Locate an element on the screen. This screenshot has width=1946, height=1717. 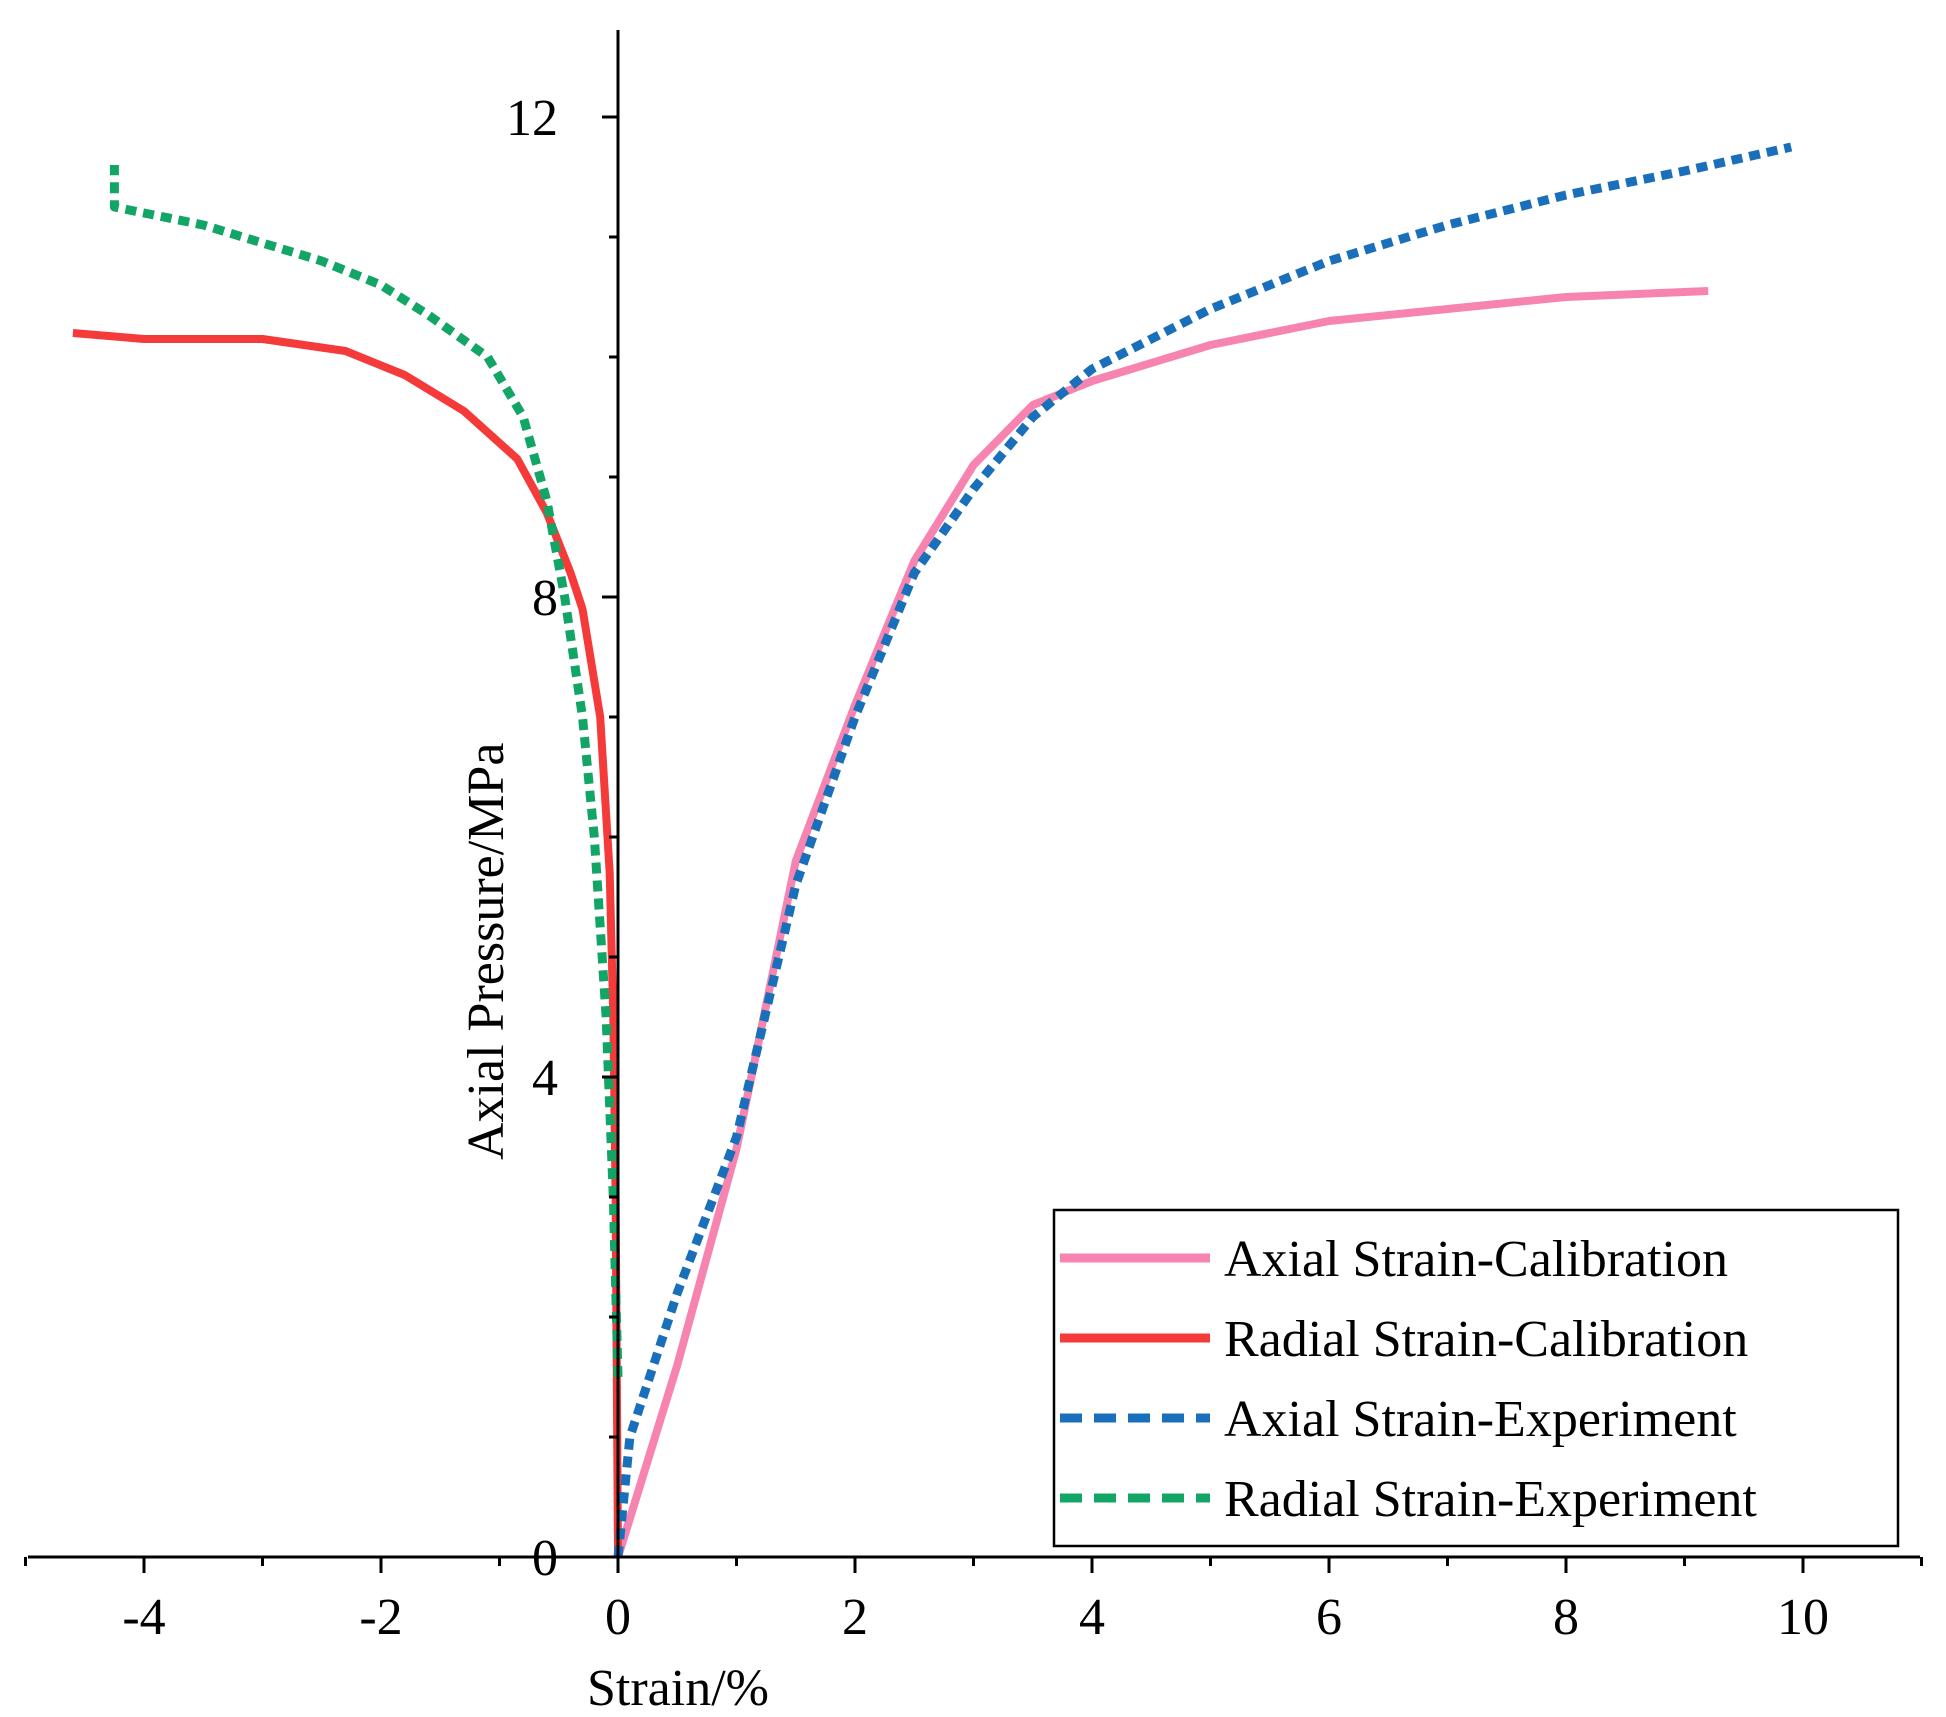
legend-label: Axial Strain-Calibration is located at coordinates (1476, 1259).